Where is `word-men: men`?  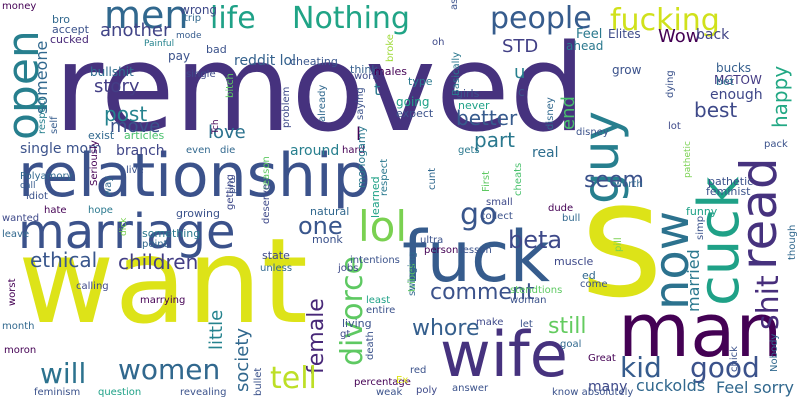
word-men: men is located at coordinates (146, 18).